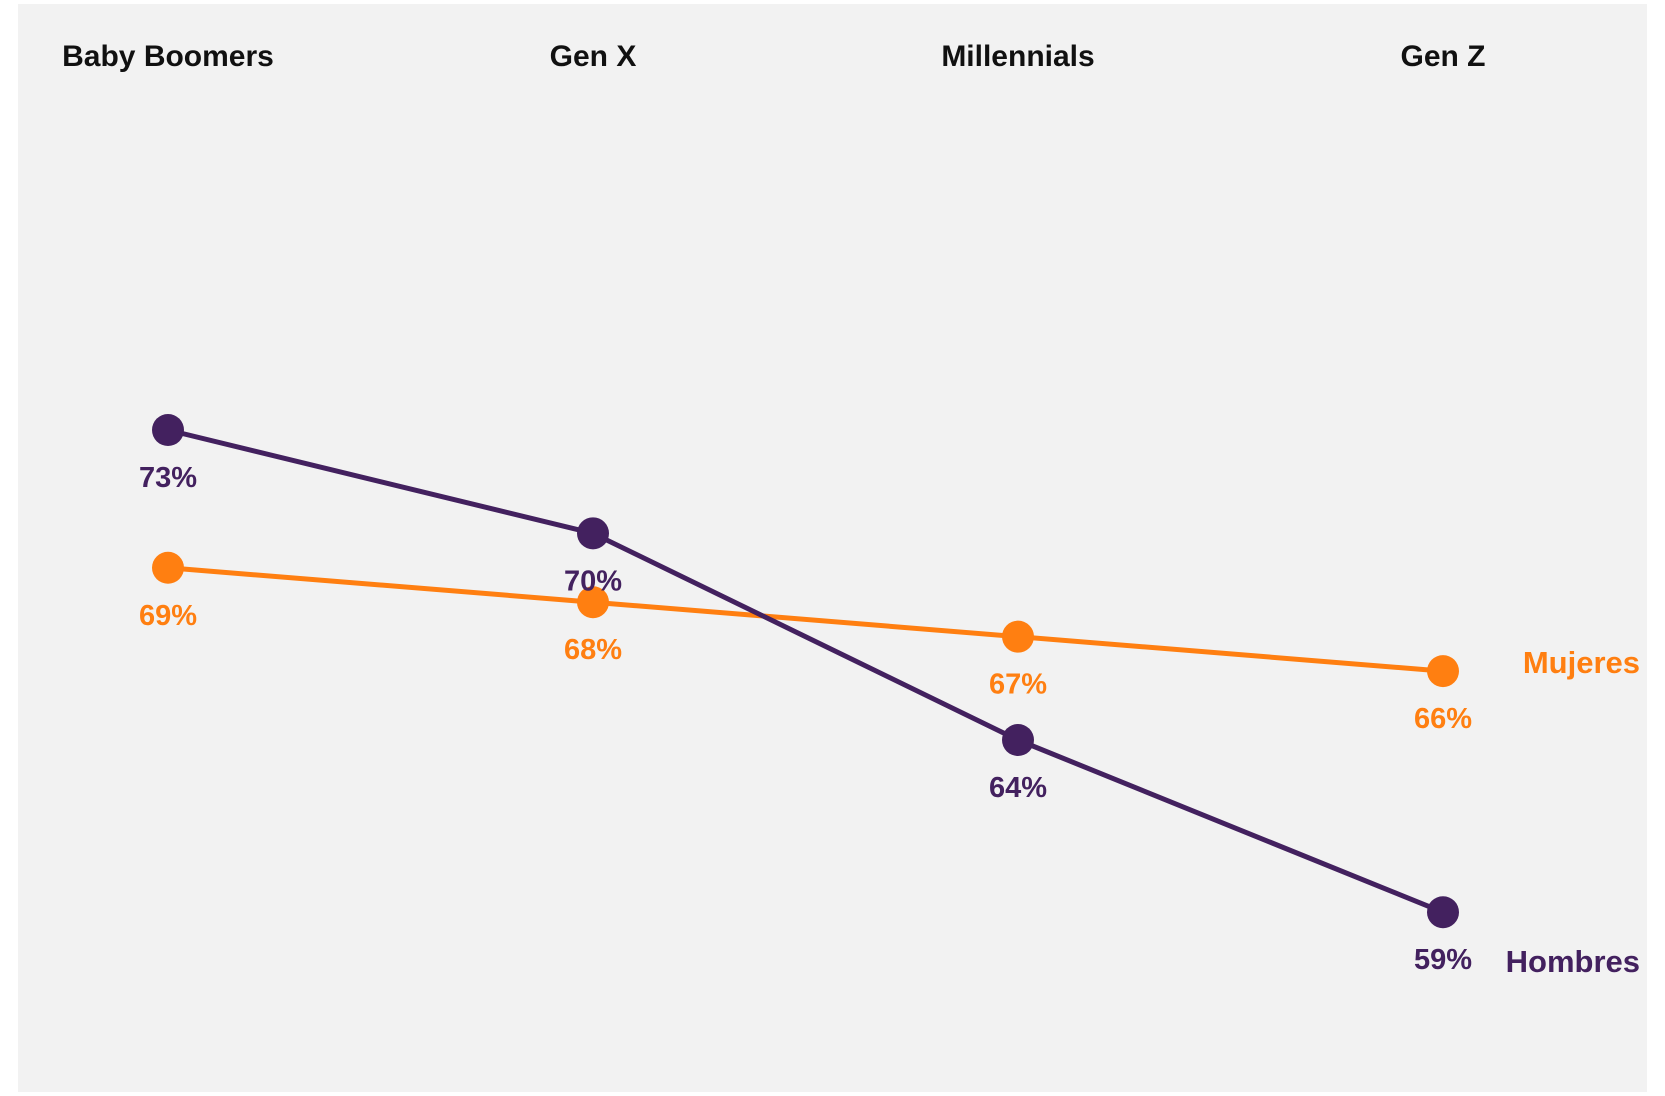  I want to click on category-label-gen-x: Gen X, so click(593, 56).